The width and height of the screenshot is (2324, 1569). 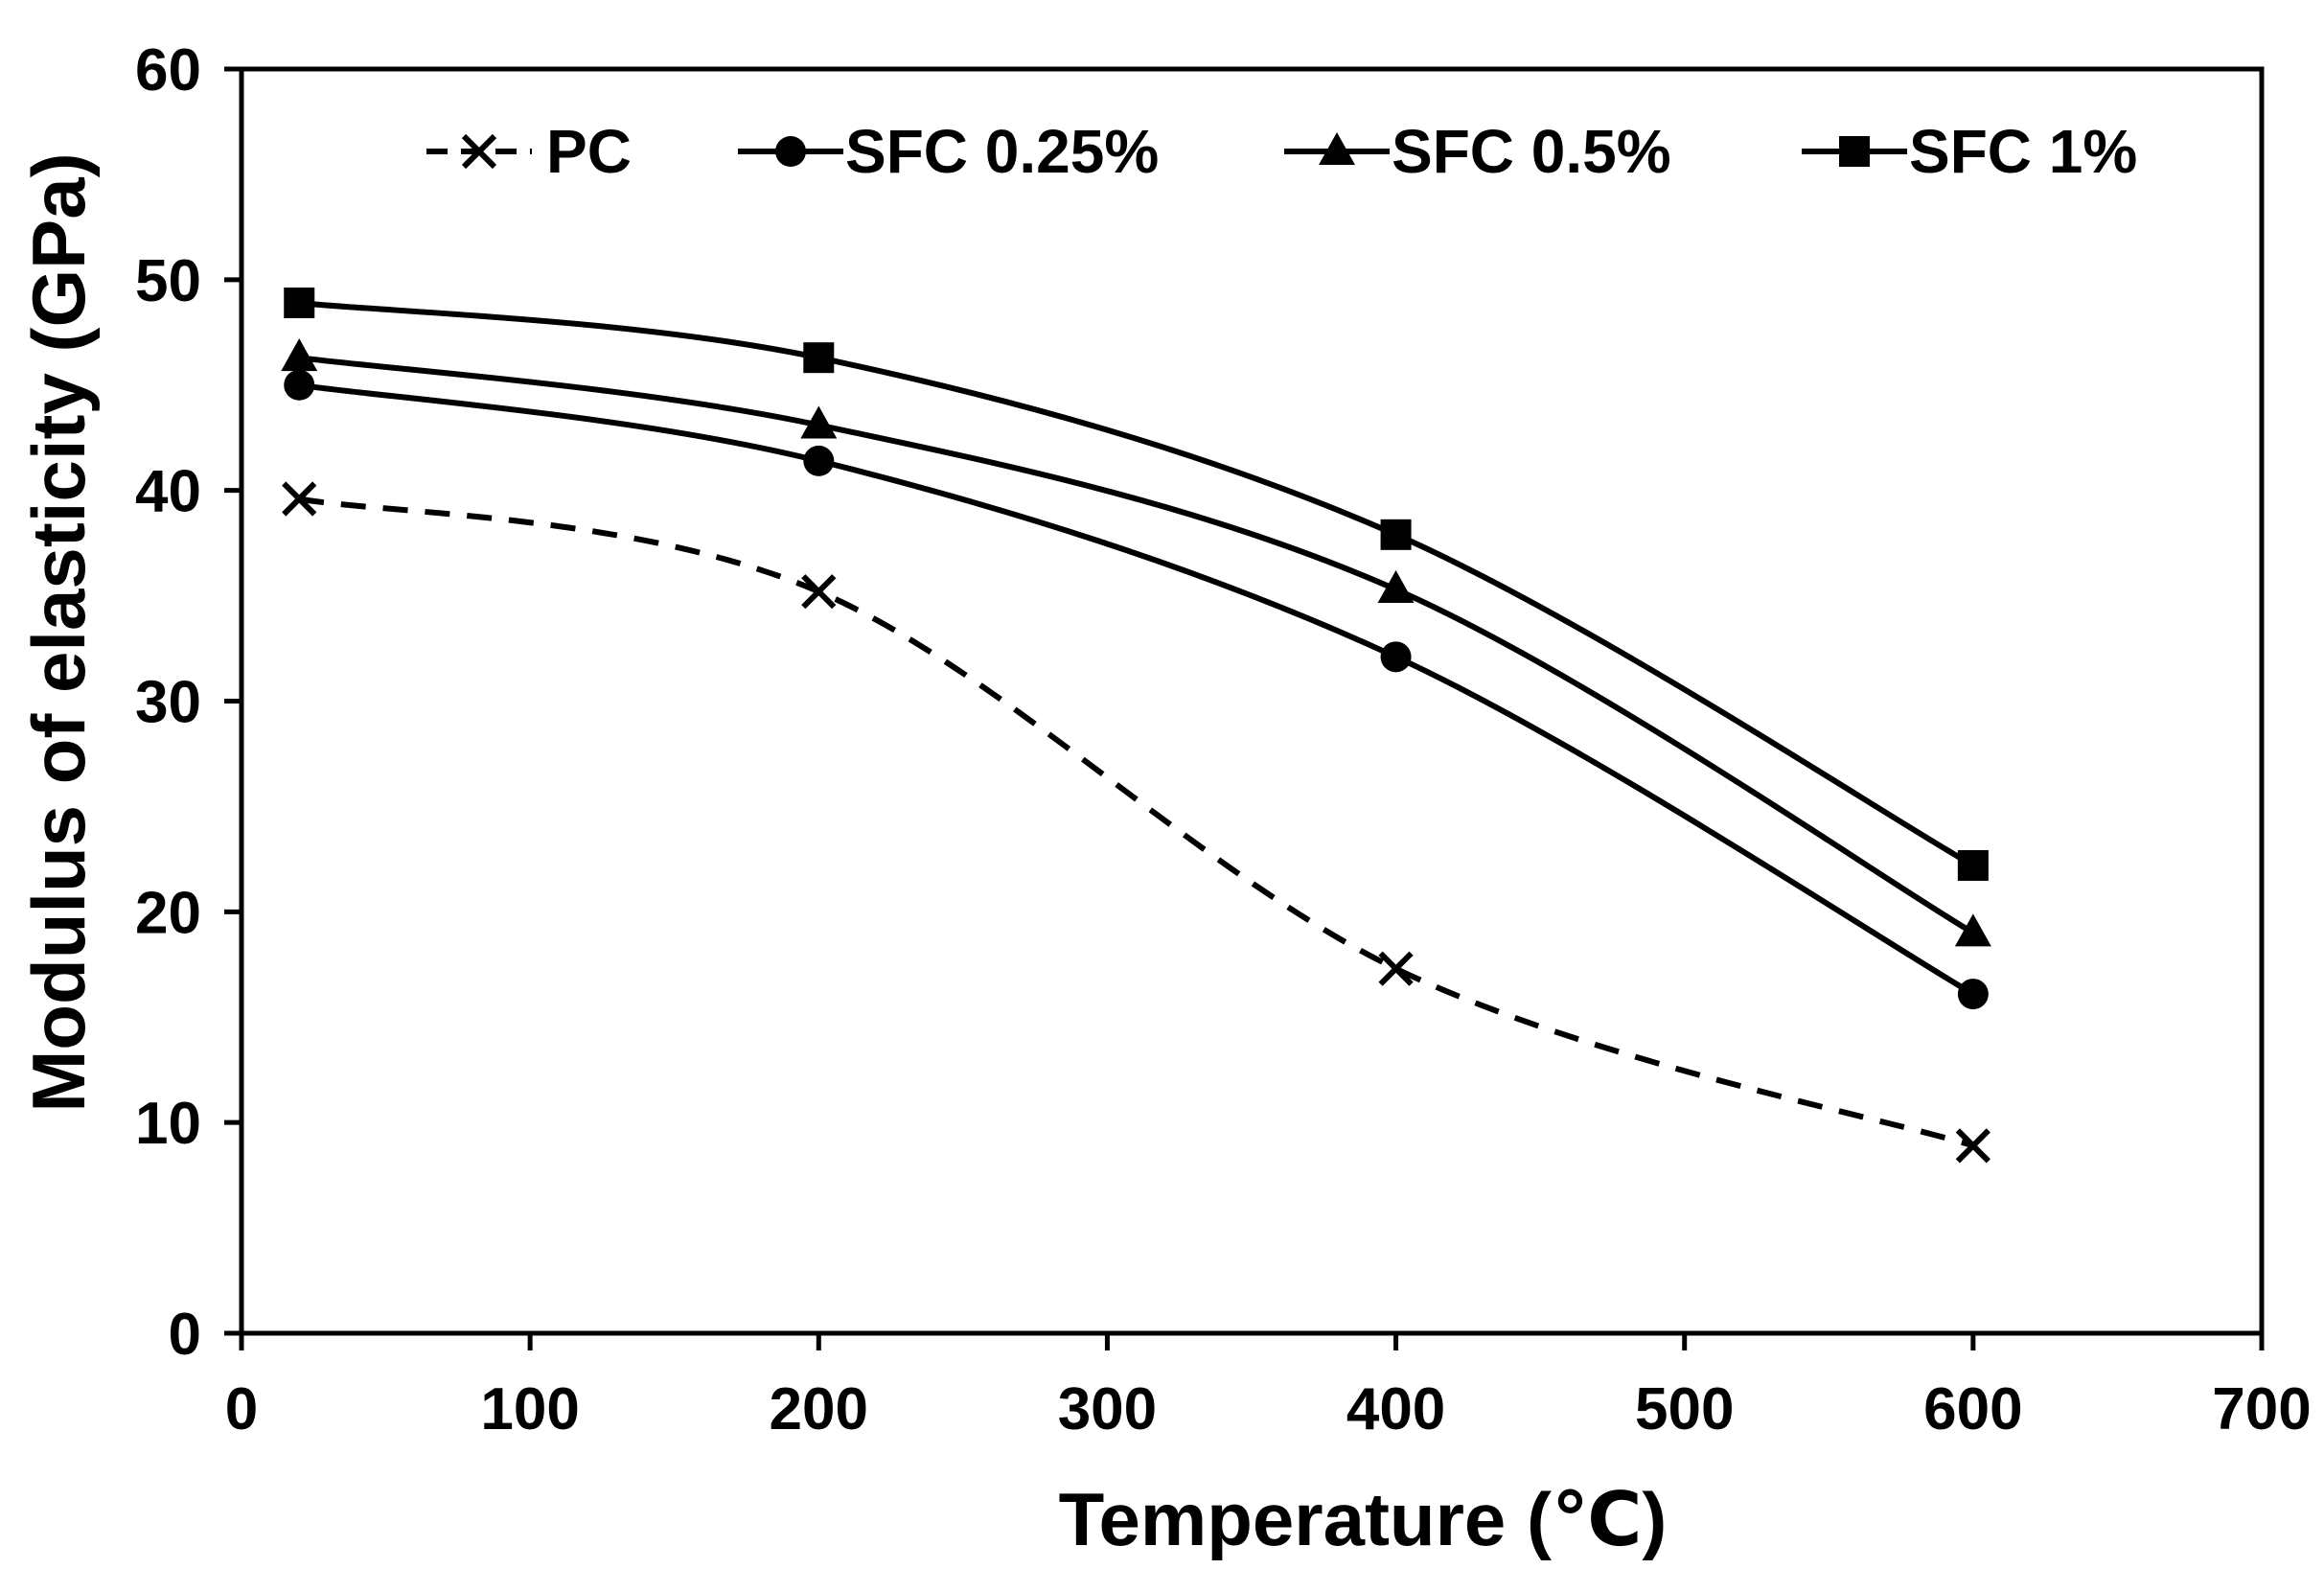 I want to click on x-tick-label: 0, so click(x=241, y=1409).